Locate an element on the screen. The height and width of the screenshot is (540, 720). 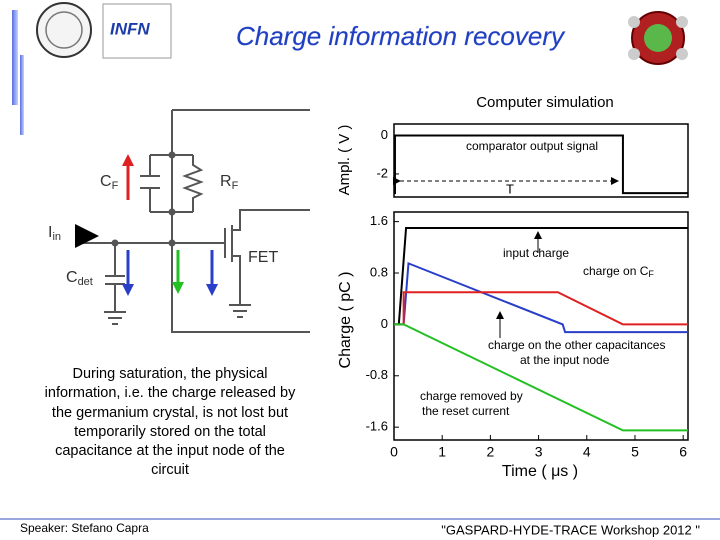
x-tick-label: 0 is located at coordinates (394, 452).